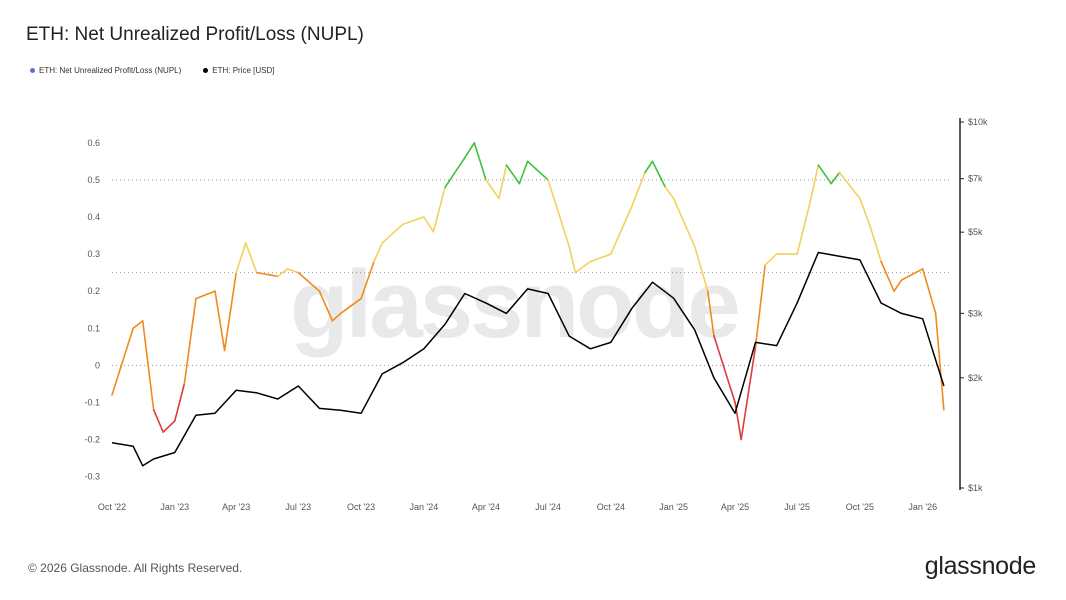 The height and width of the screenshot is (600, 1066). I want to click on legend-swatch-nupl, so click(32, 70).